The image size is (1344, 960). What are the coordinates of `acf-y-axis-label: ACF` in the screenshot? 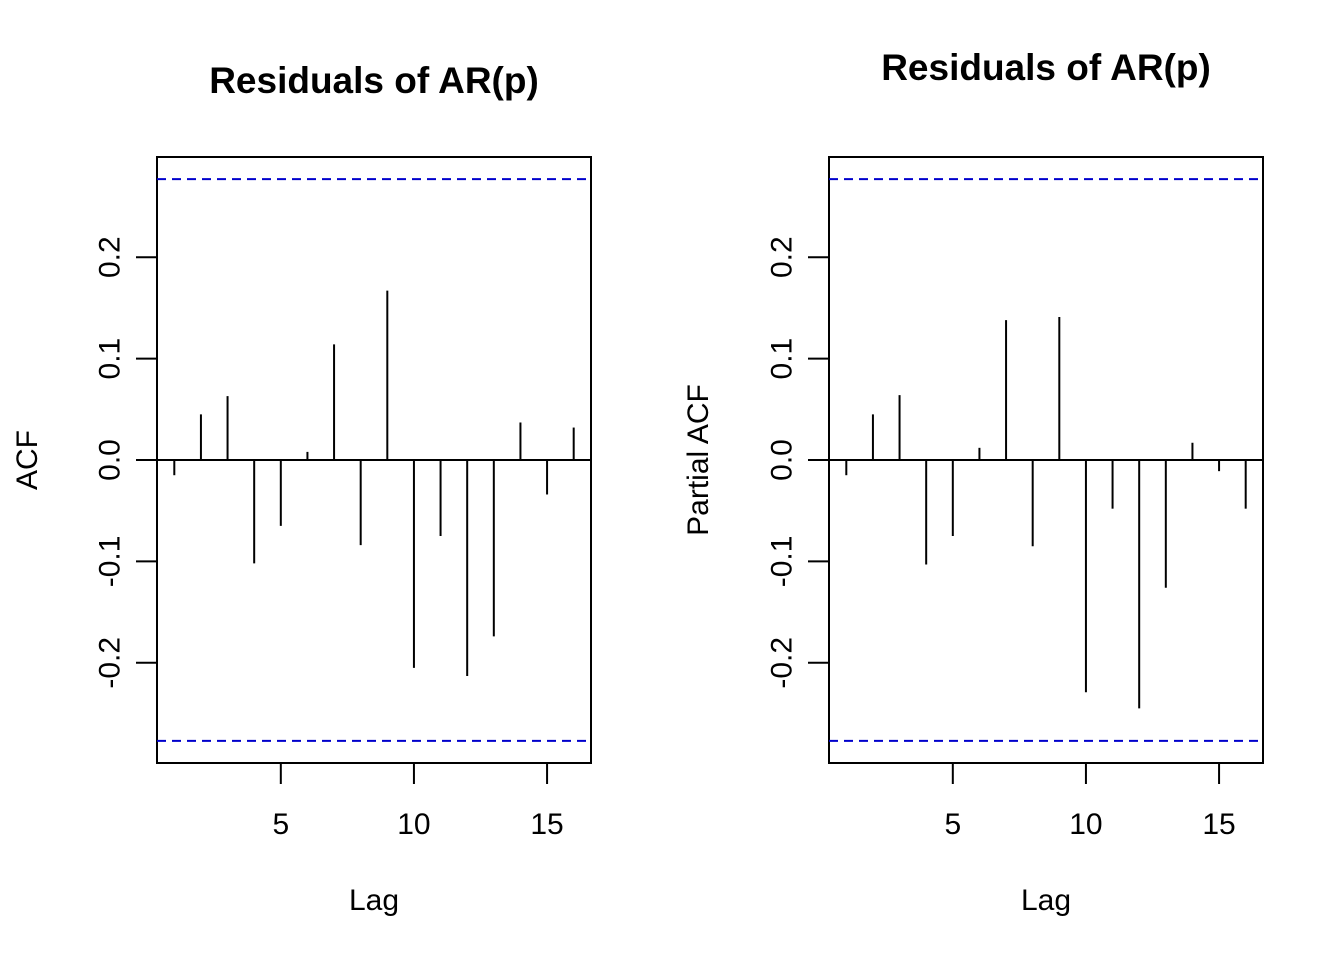 It's located at (27, 460).